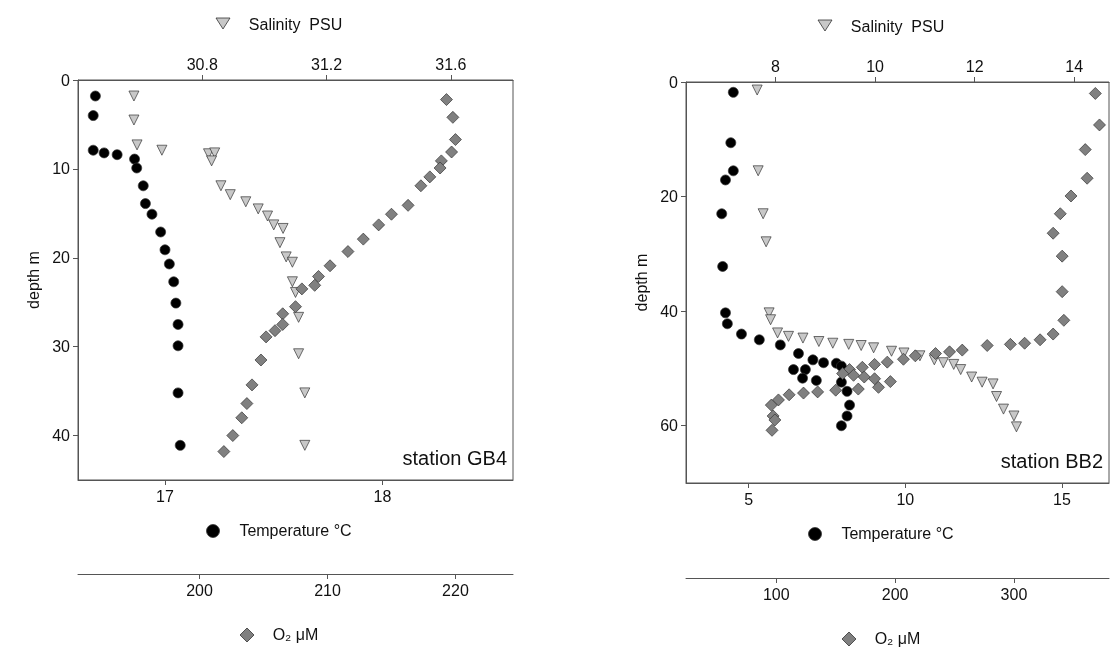  Describe the element at coordinates (905, 499) in the screenshot. I see `x-tick-label: 10` at that location.